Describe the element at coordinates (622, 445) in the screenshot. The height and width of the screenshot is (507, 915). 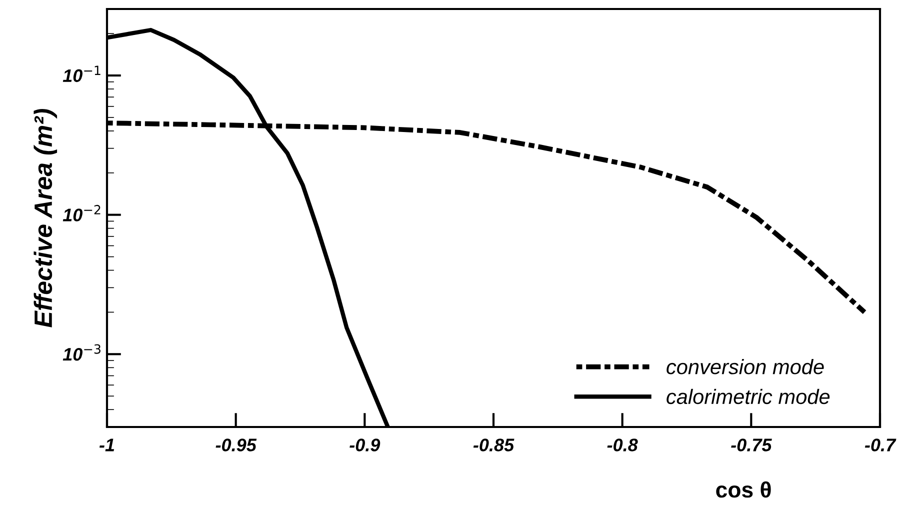
I see `x-tick-label: -0.8` at that location.